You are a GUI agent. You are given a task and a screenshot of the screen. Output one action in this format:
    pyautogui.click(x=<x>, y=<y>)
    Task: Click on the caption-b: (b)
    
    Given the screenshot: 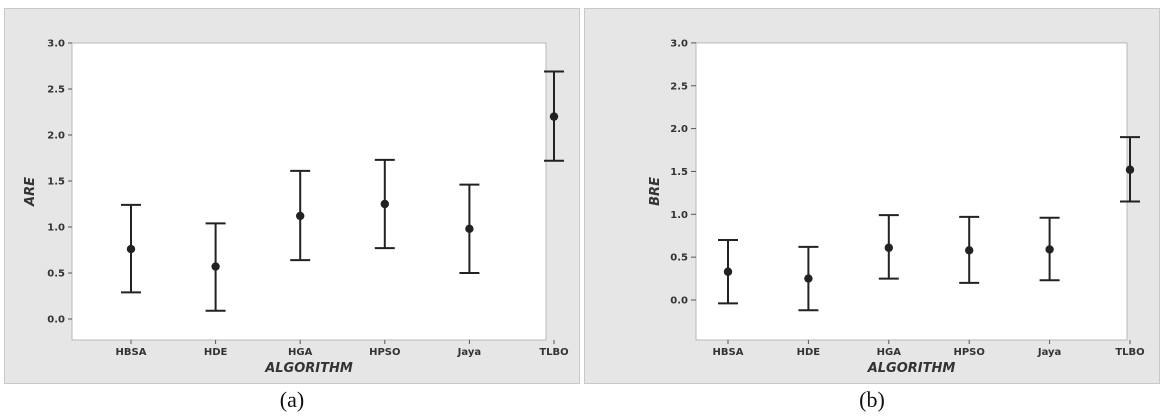 What is the action you would take?
    pyautogui.click(x=872, y=399)
    